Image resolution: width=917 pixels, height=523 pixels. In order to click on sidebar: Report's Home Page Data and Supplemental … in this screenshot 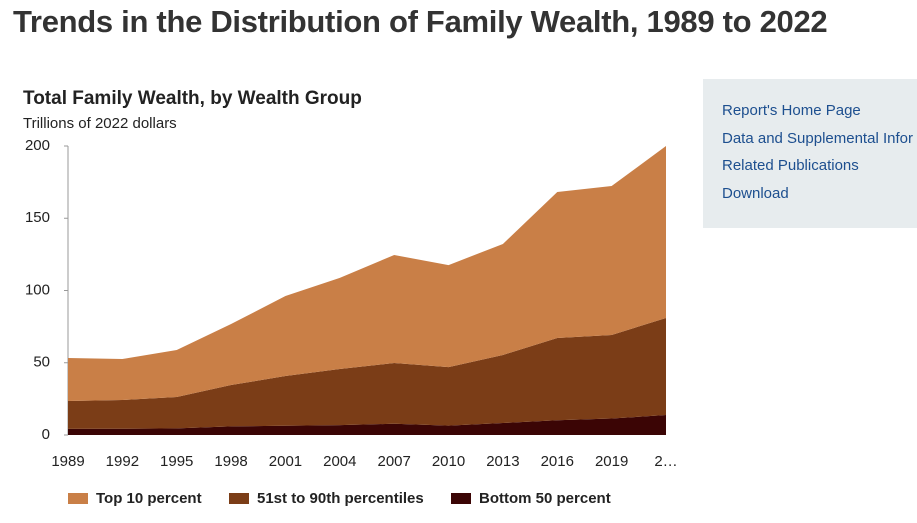, I will do `click(810, 153)`.